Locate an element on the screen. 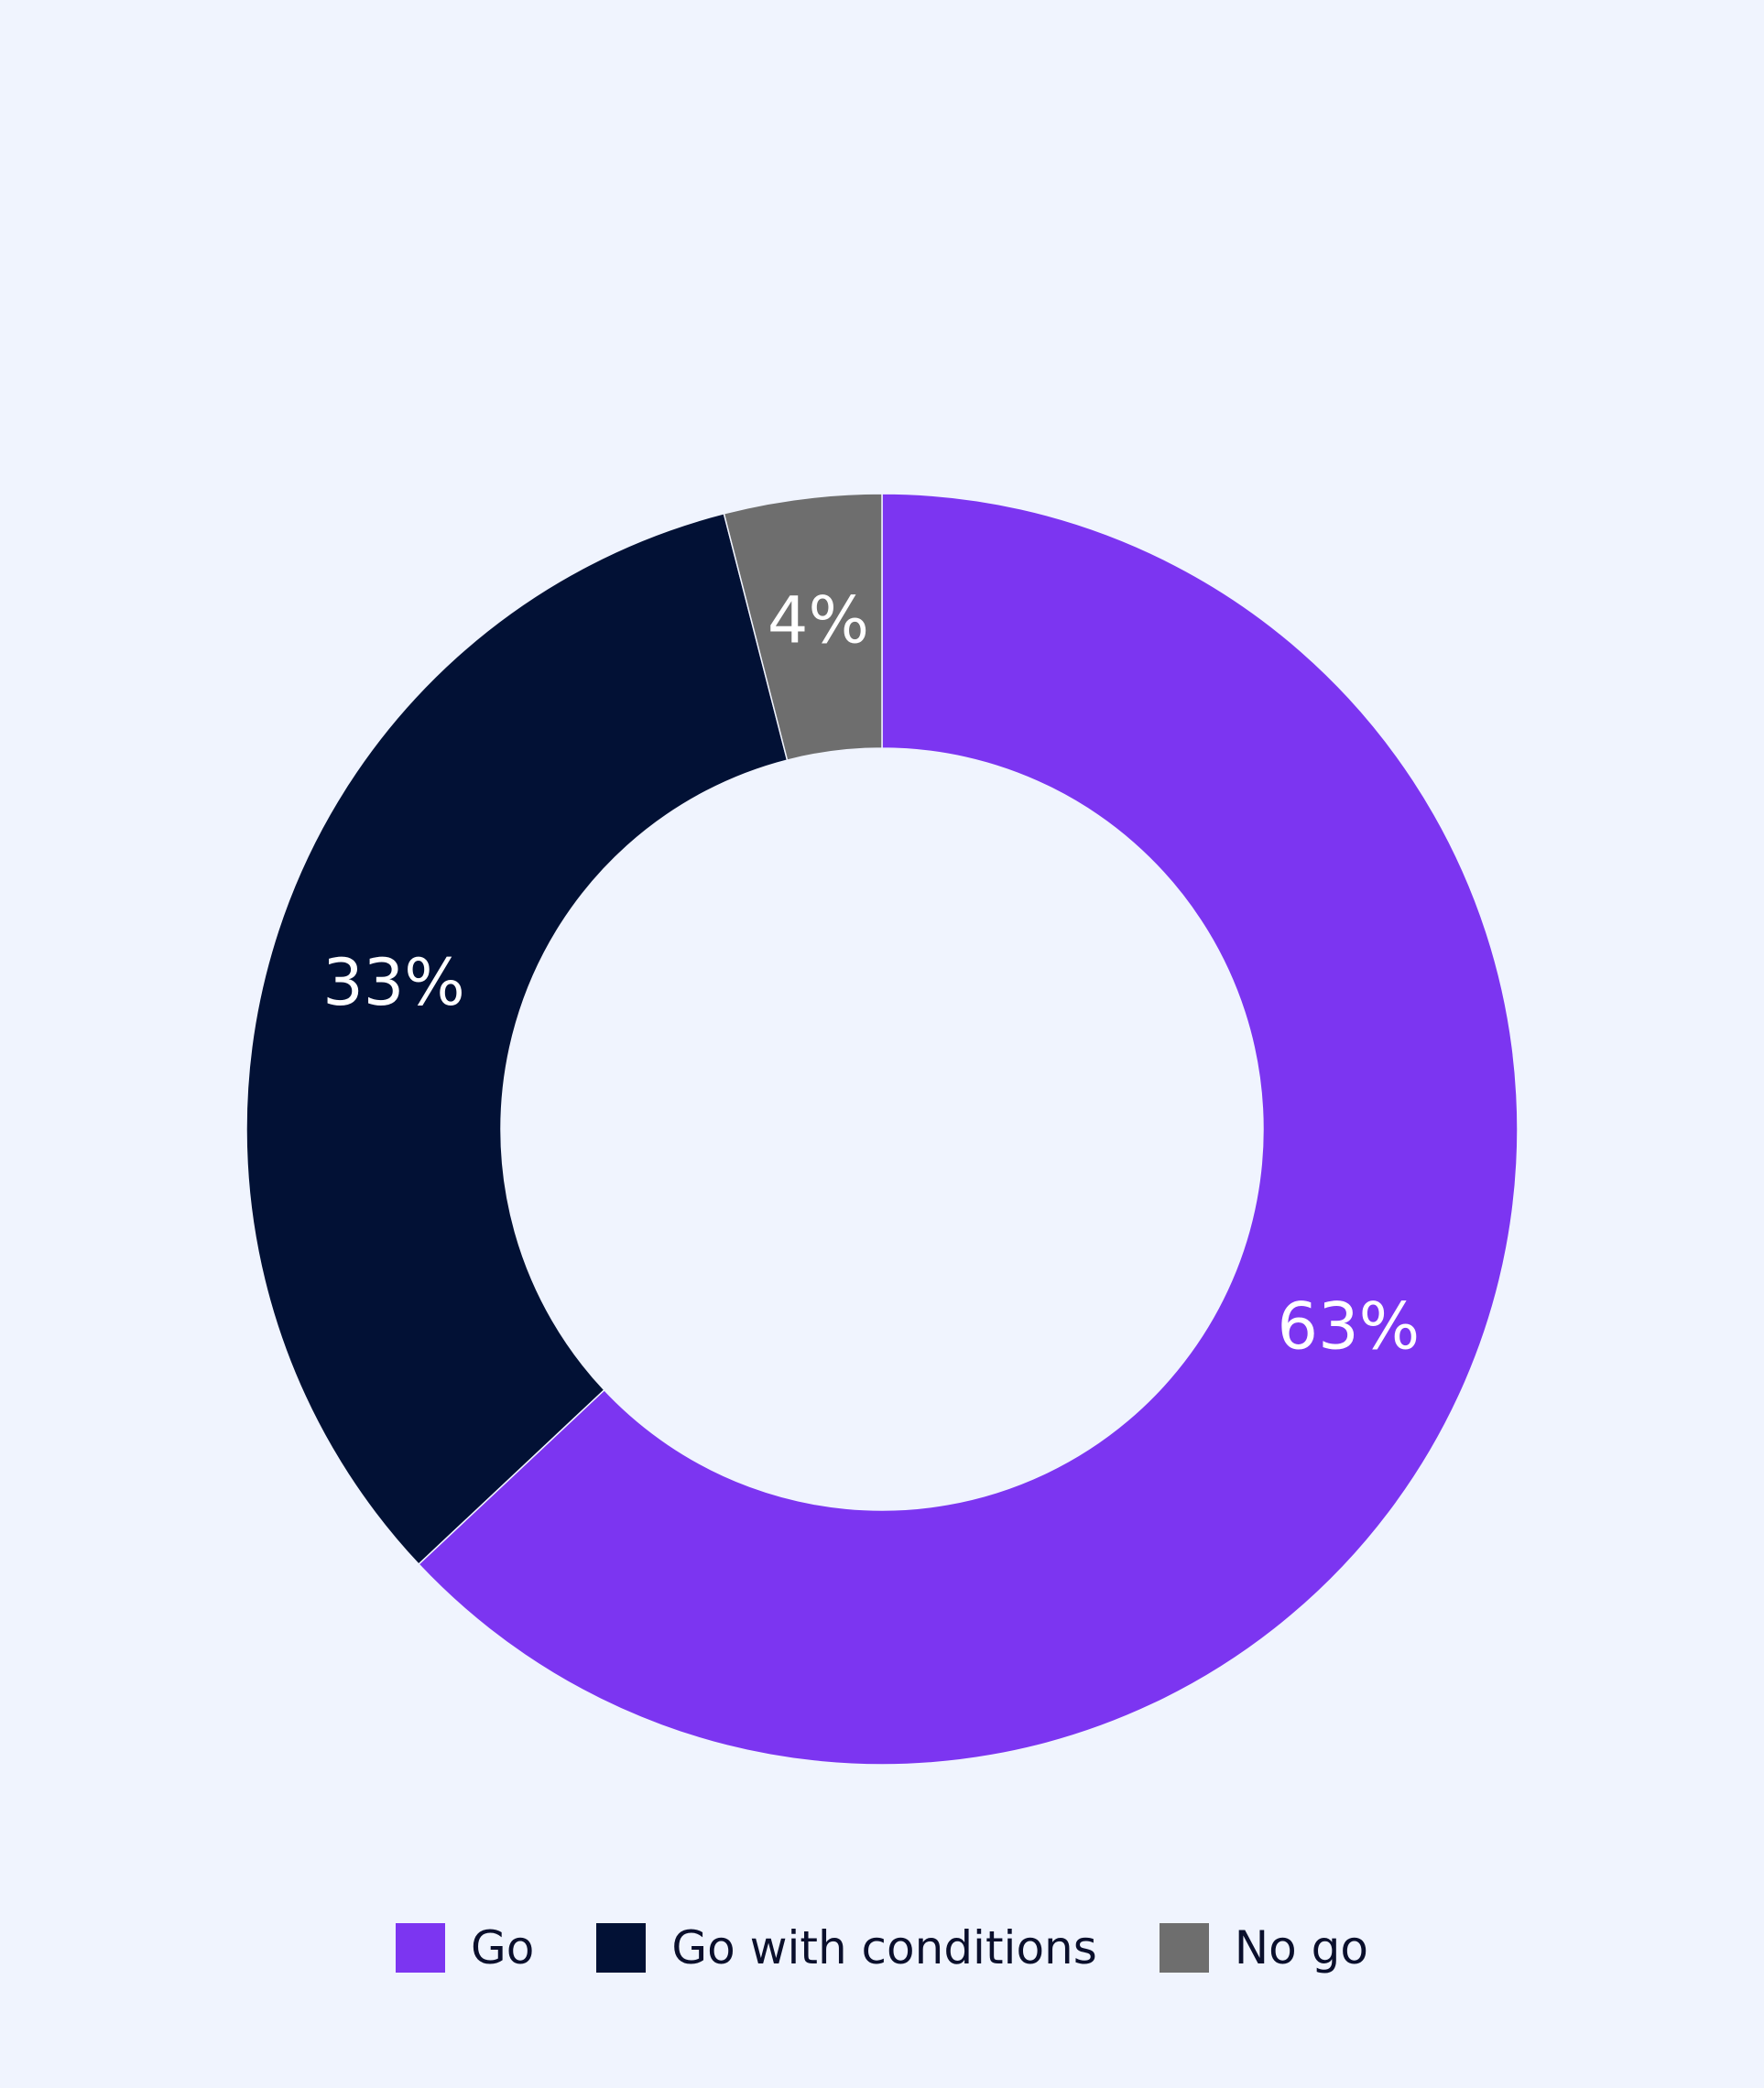 This screenshot has height=2088, width=1764. chart-legend: Go Go with conditions No go is located at coordinates (882, 1948).